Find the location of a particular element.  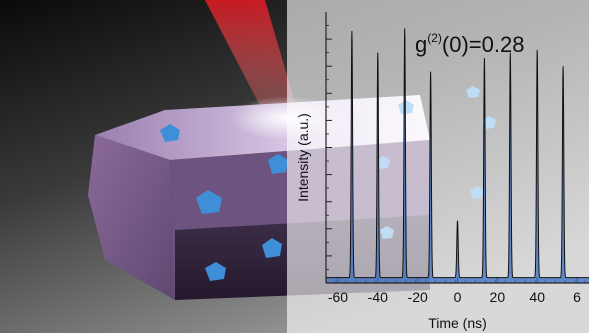

g2-annotation: g(2)(0)=0.28 is located at coordinates (469, 44).